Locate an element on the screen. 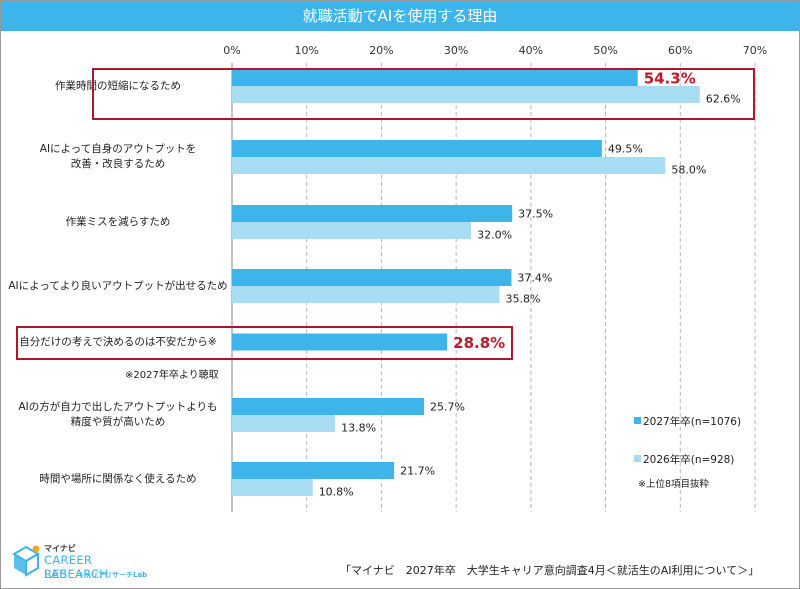  data-label-2026: 32.0% is located at coordinates (494, 235).